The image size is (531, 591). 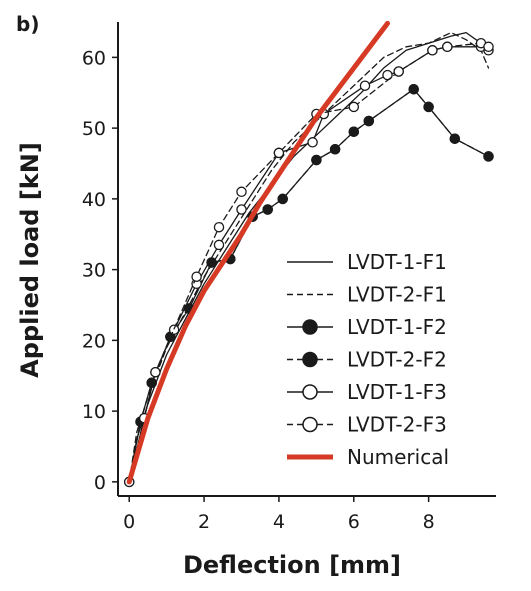 I want to click on legend-label: LVDT-1-F3, so click(x=397, y=392).